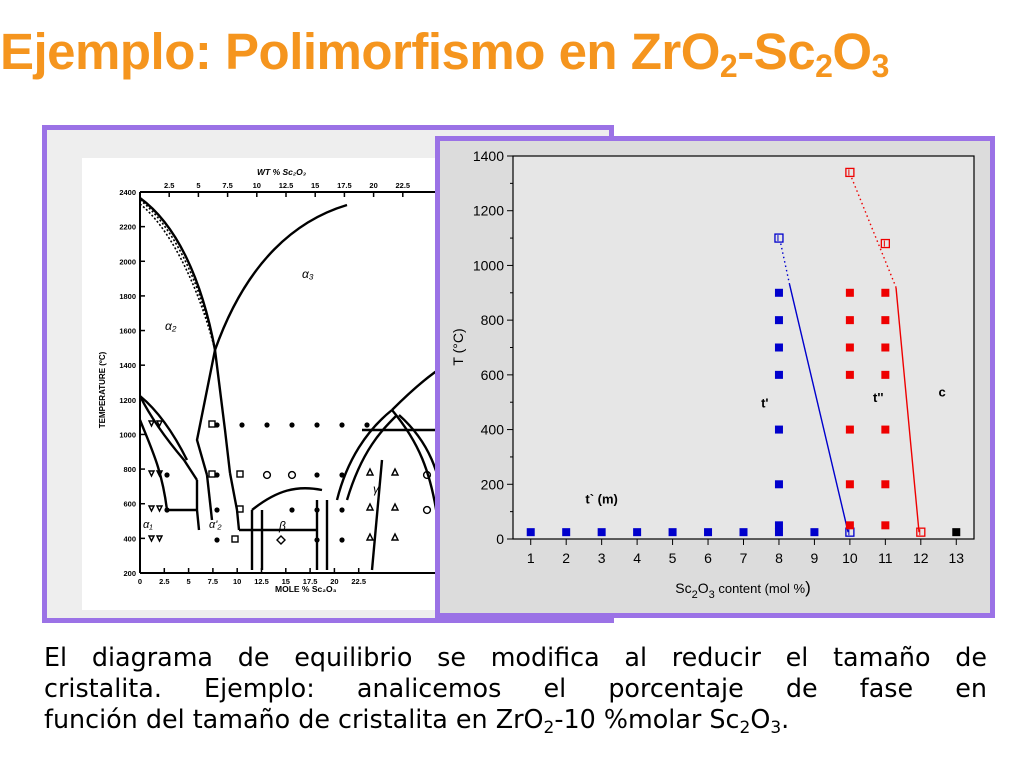  Describe the element at coordinates (885, 558) in the screenshot. I see `x-tick-label: 11` at that location.